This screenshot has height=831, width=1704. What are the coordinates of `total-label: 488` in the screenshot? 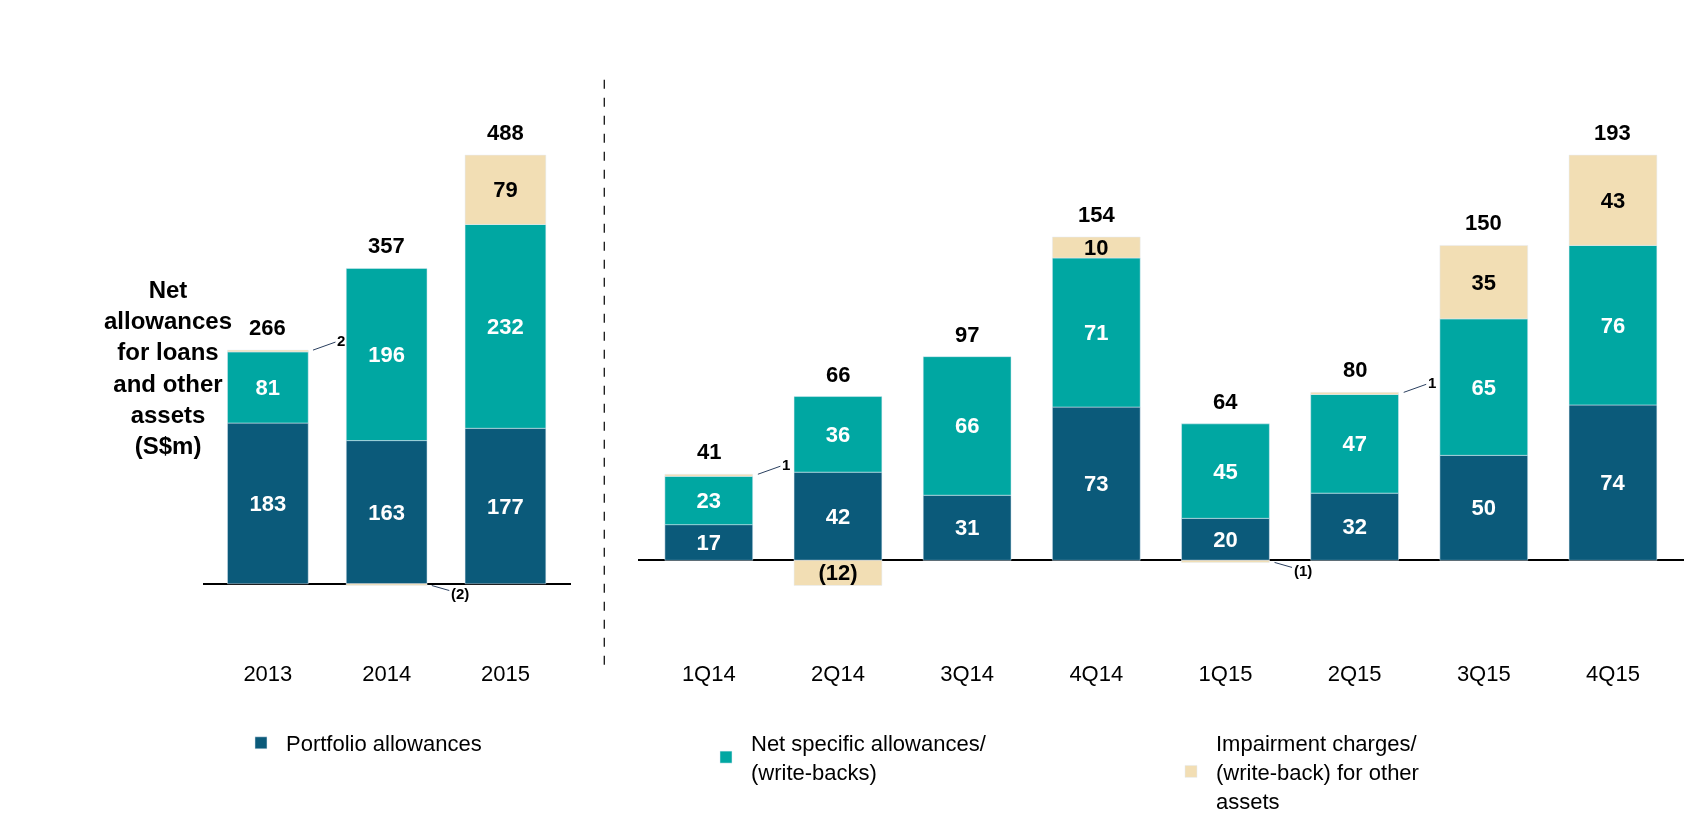 It's located at (505, 132).